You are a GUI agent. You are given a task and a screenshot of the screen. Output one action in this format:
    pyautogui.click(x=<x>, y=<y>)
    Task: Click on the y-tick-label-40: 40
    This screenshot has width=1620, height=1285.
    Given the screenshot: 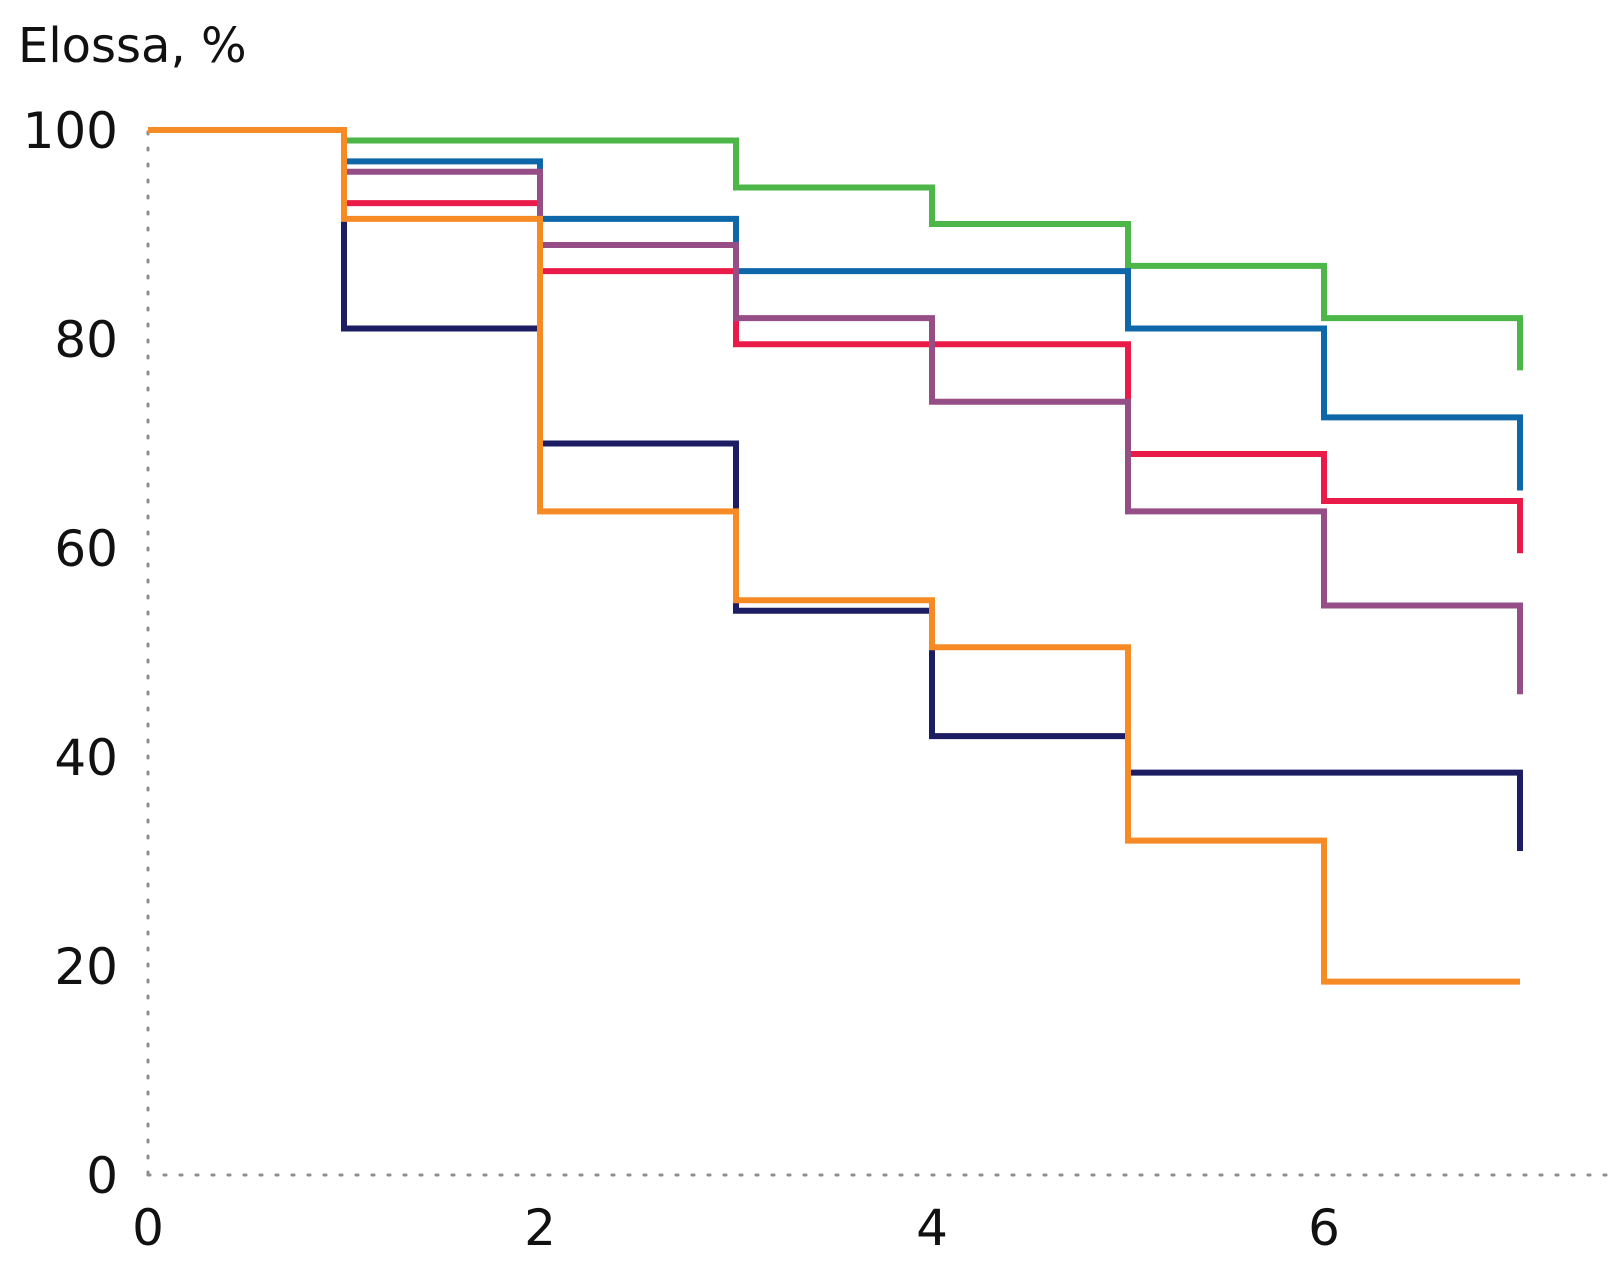 What is the action you would take?
    pyautogui.click(x=86, y=758)
    